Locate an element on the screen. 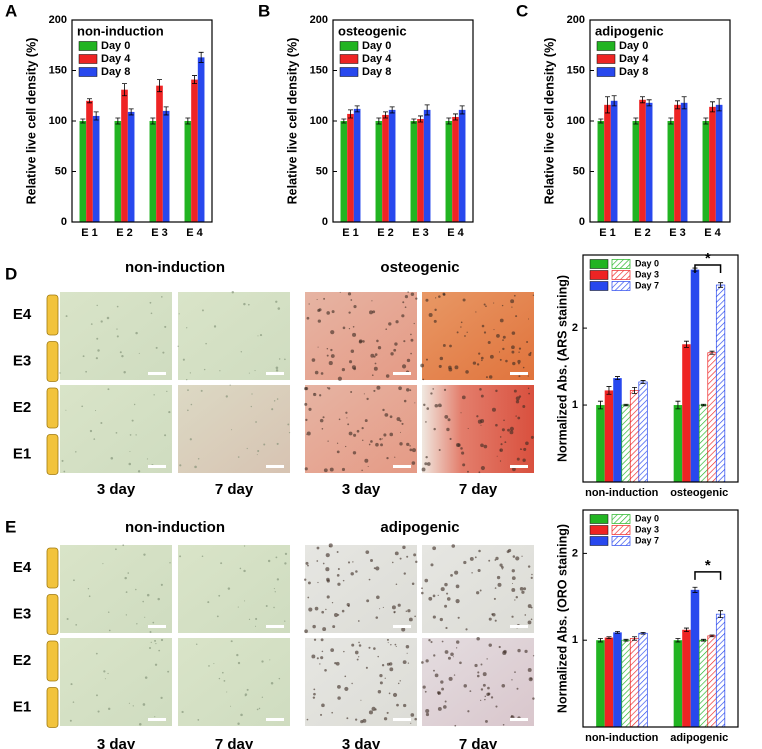 The width and height of the screenshot is (762, 749). legend-label: Day 0 is located at coordinates (115, 46).